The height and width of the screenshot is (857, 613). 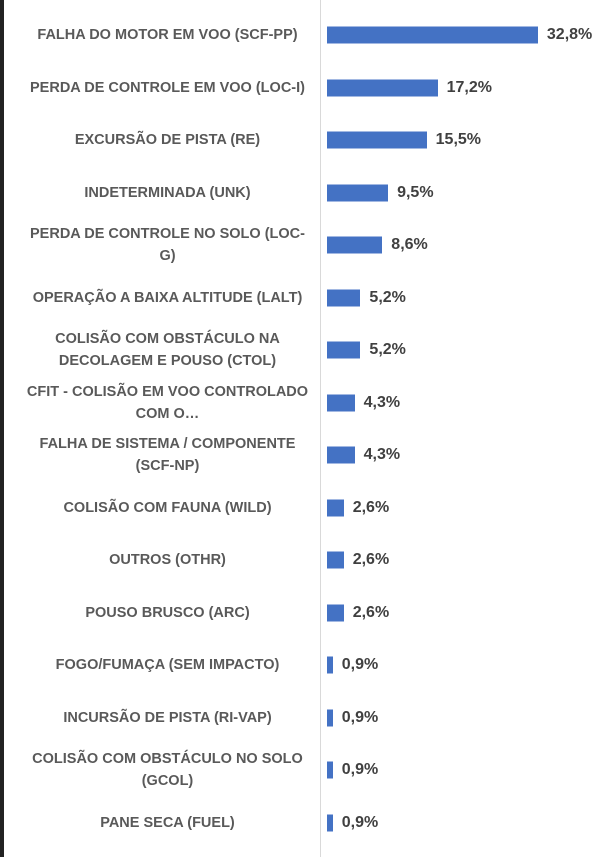 I want to click on value-label: 9,5%, so click(x=415, y=192).